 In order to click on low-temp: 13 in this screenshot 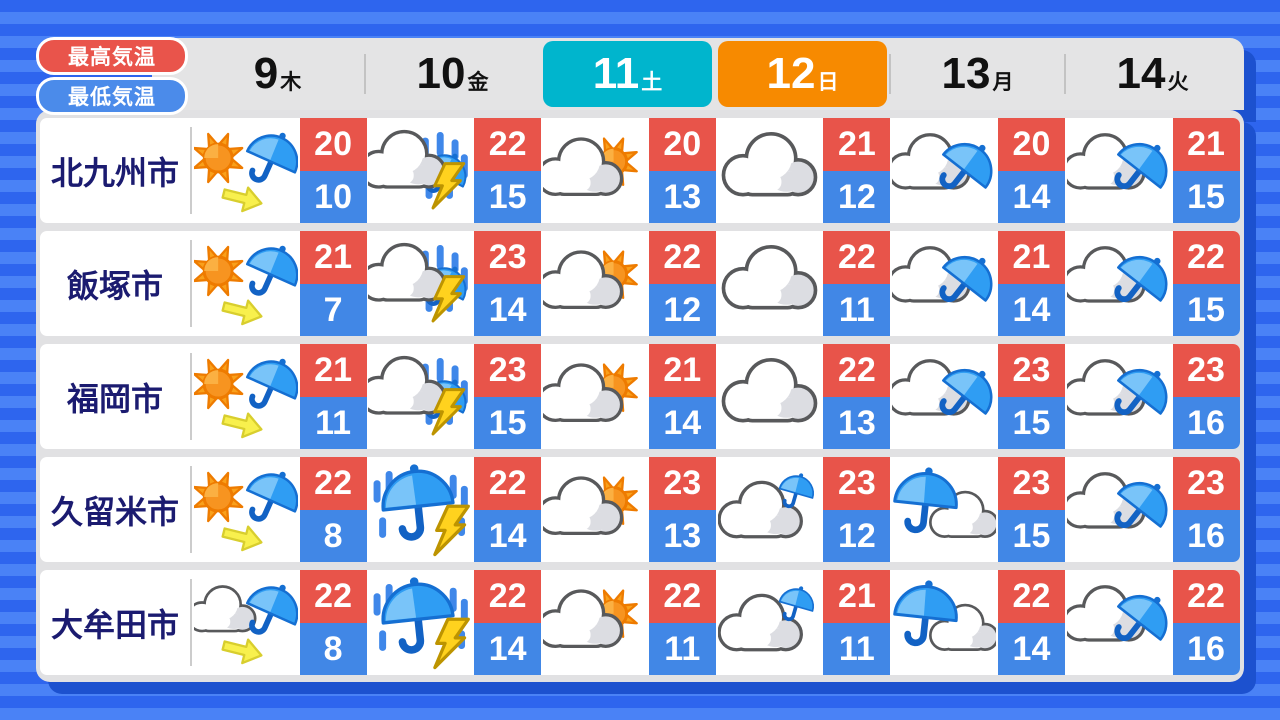, I will do `click(682, 535)`.